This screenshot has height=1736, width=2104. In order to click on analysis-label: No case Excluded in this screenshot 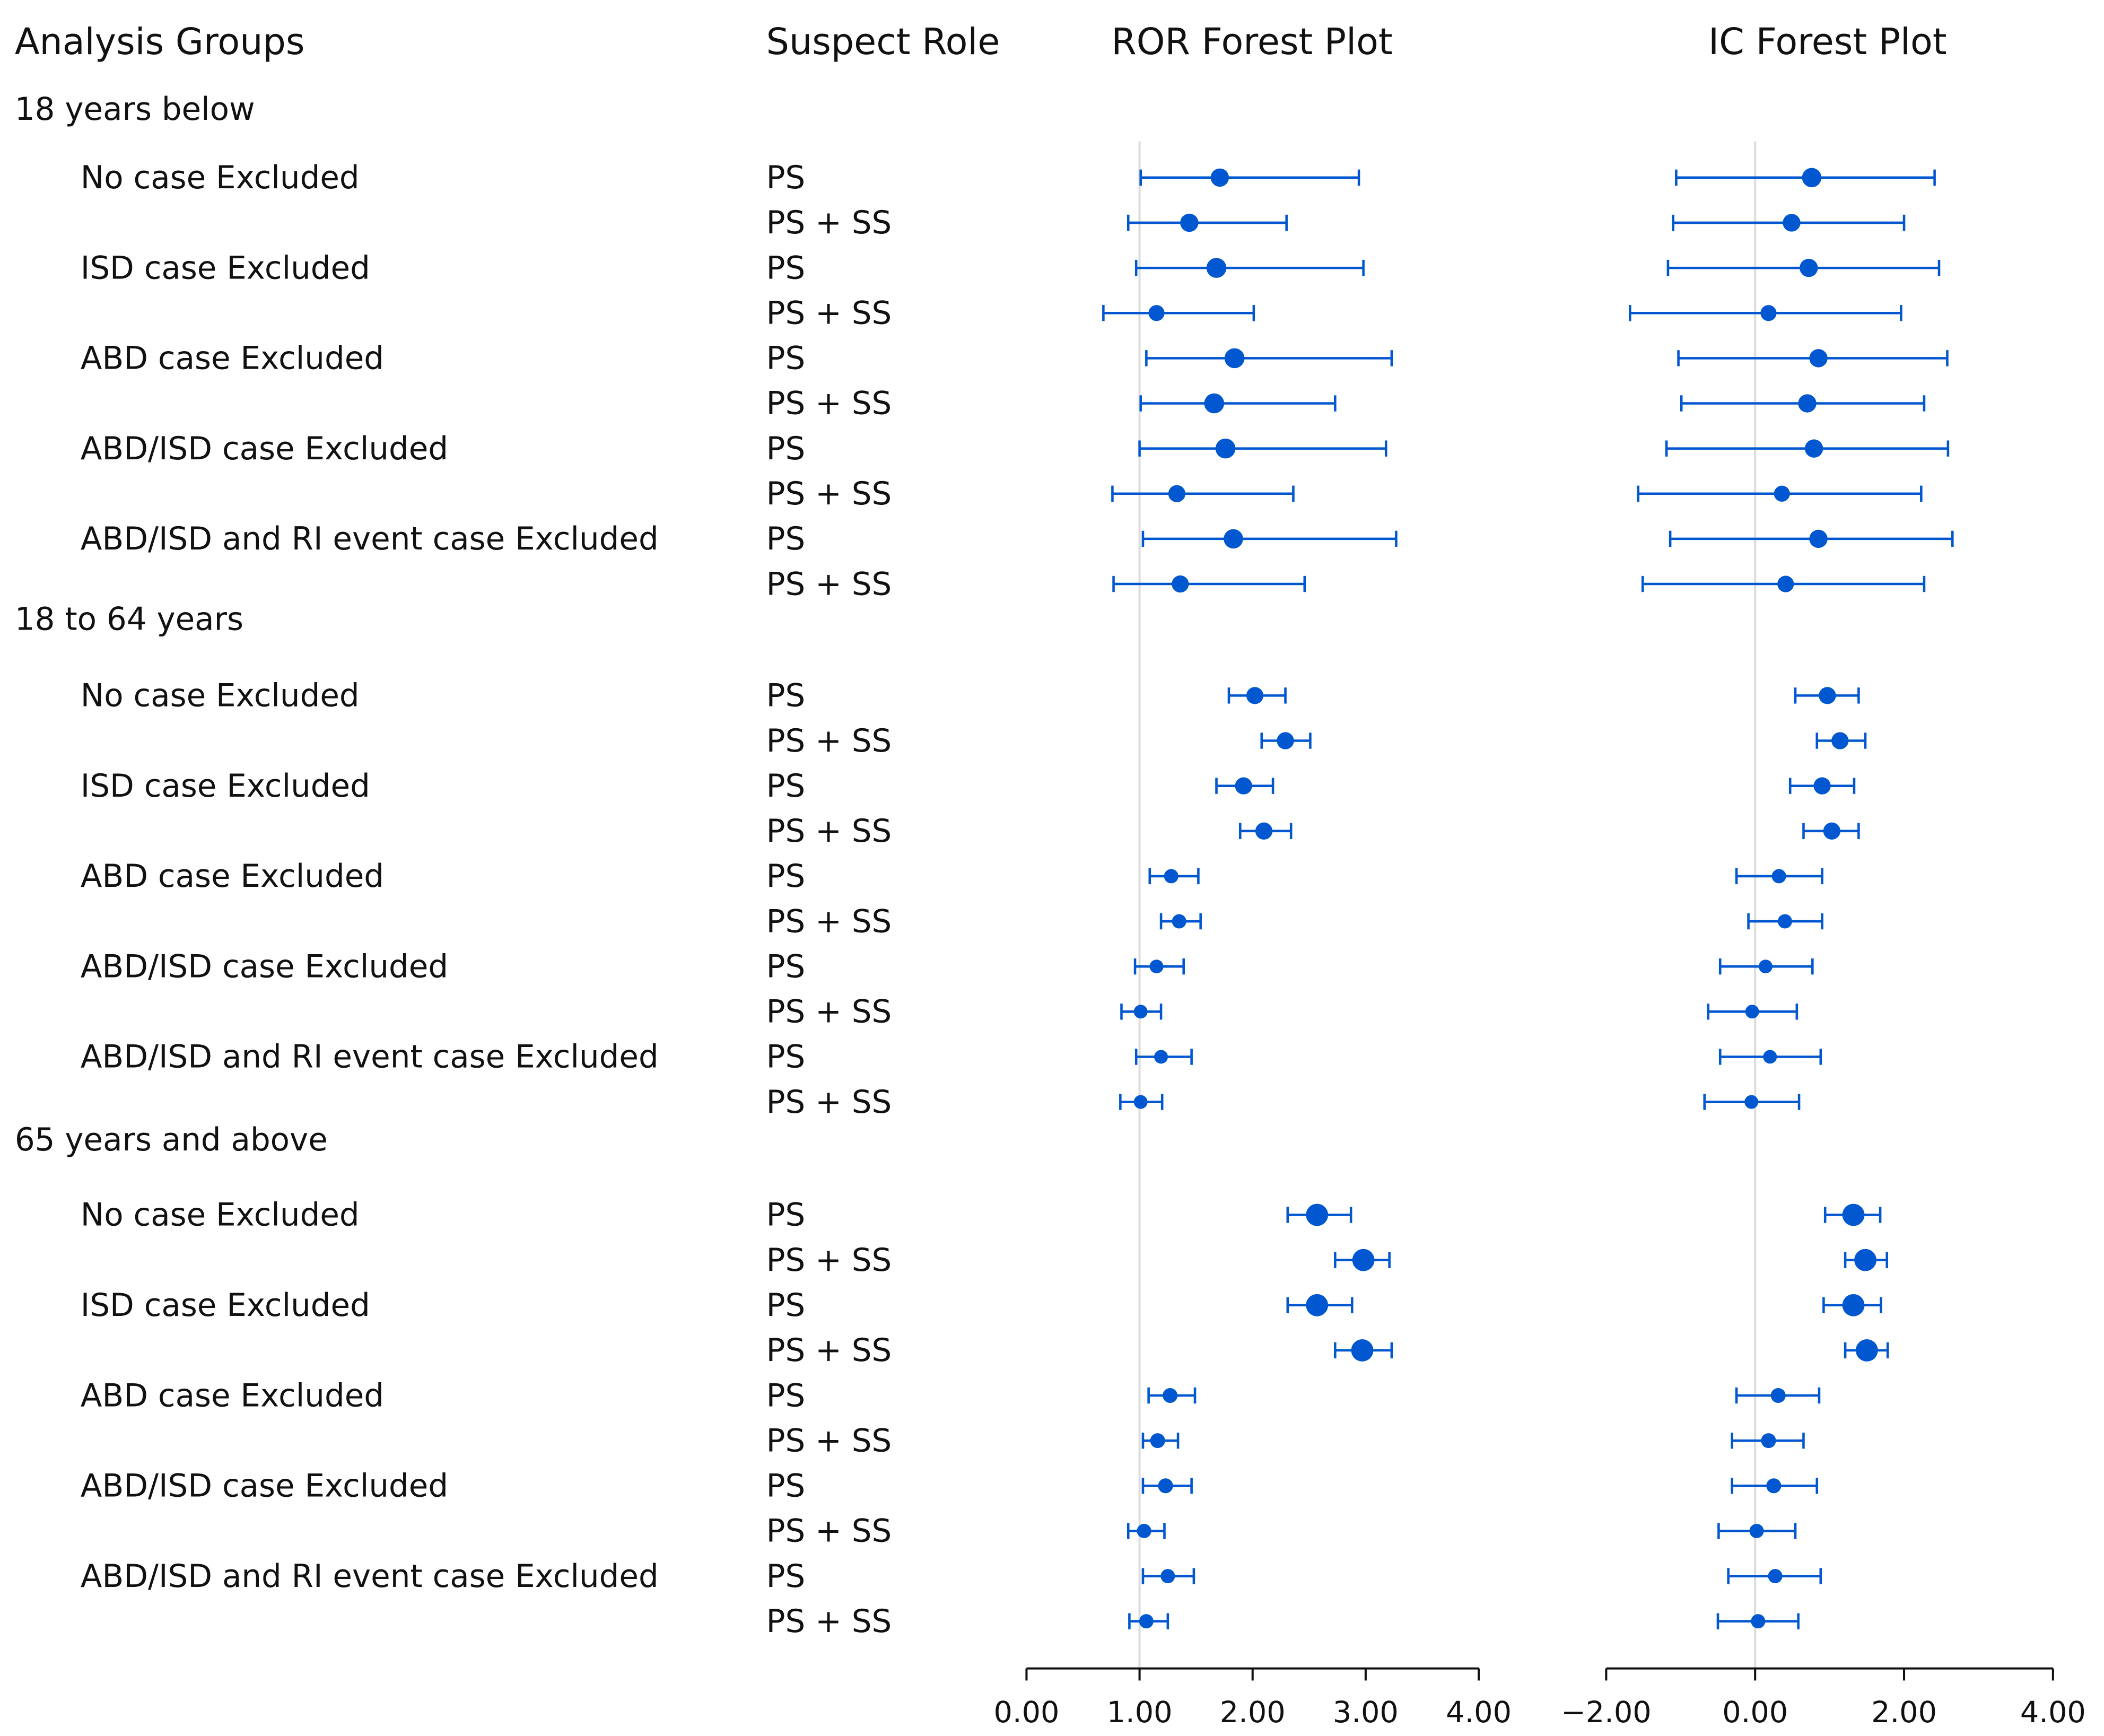, I will do `click(220, 178)`.